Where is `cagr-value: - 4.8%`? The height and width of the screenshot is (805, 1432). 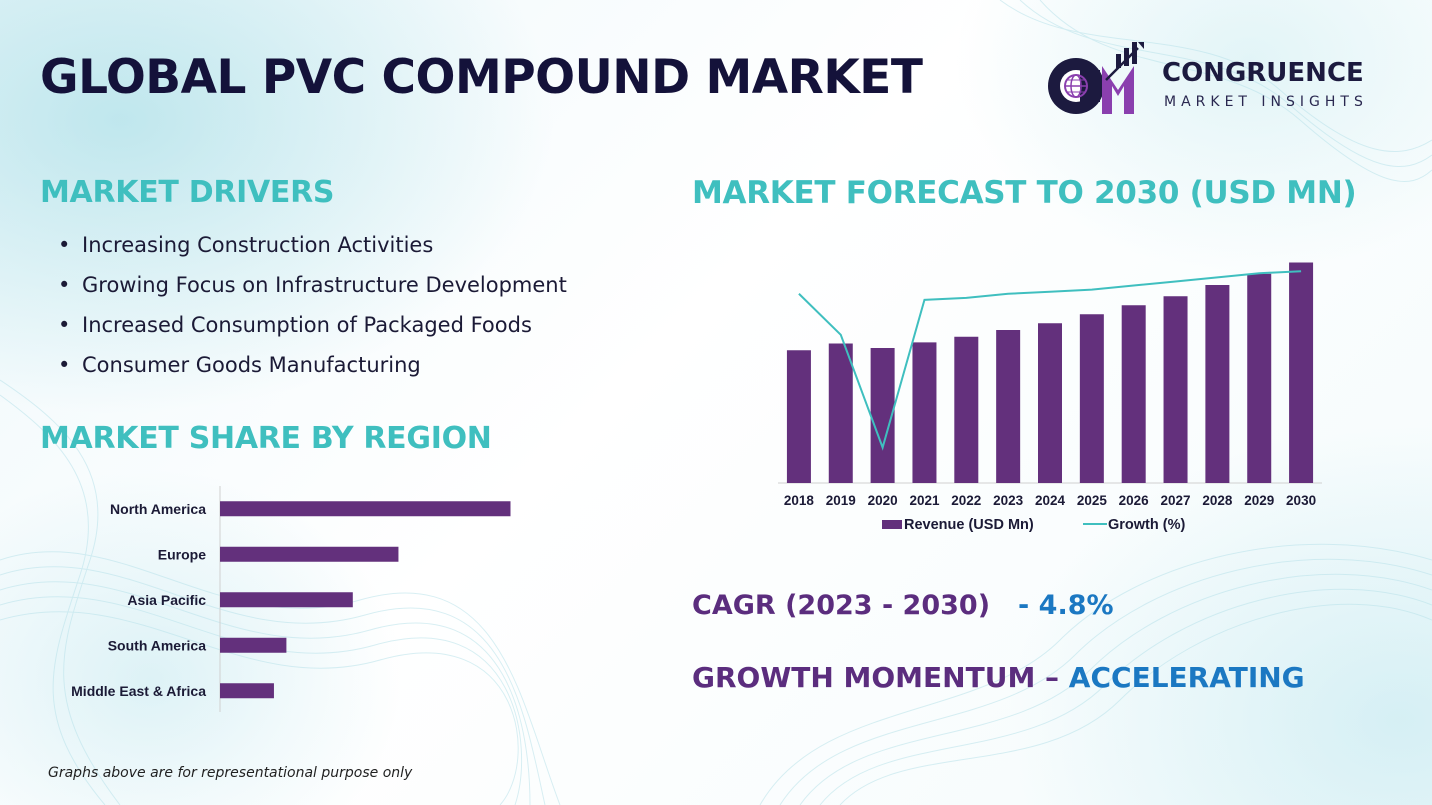 cagr-value: - 4.8% is located at coordinates (1066, 605).